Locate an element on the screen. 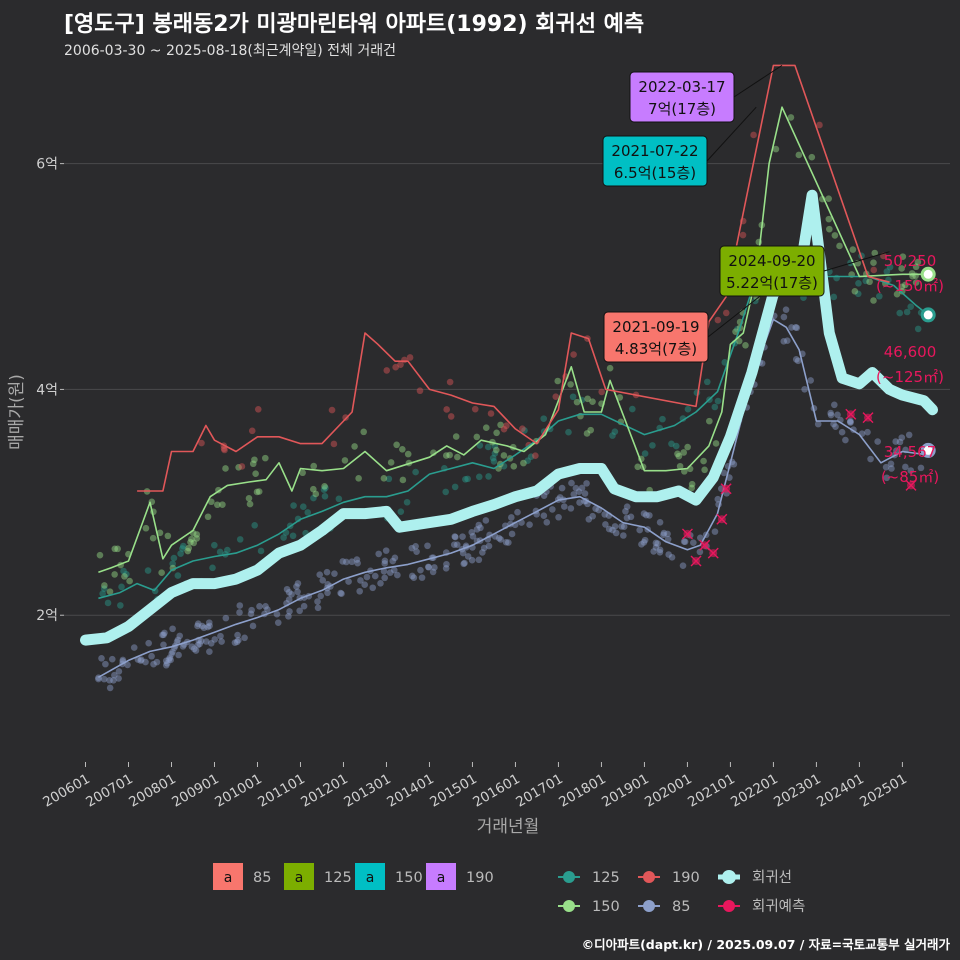 The width and height of the screenshot is (960, 960). x-tick-label: 202501 is located at coordinates (883, 791).